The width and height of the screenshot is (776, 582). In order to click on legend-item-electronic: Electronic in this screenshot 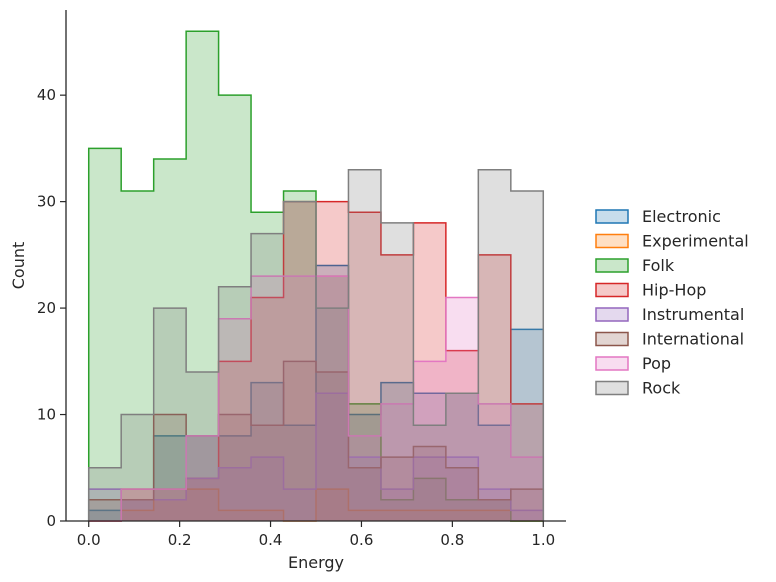, I will do `click(658, 216)`.